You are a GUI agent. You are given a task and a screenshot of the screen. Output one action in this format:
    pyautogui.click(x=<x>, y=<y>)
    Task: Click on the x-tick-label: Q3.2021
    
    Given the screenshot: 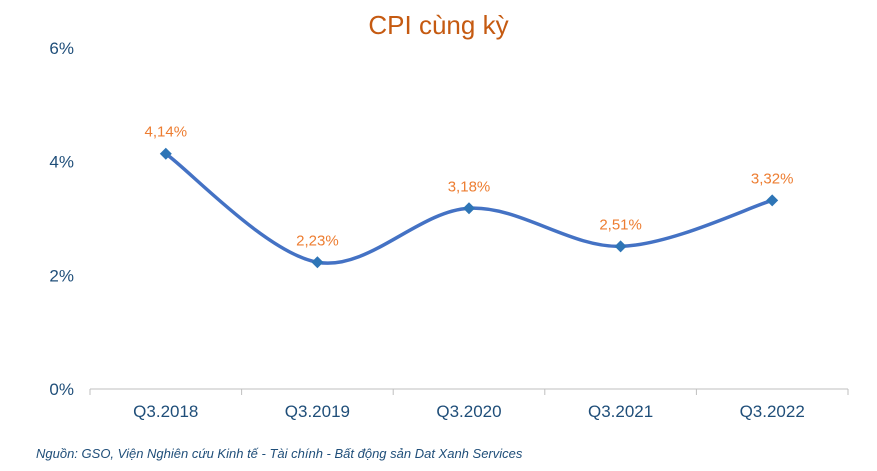 What is the action you would take?
    pyautogui.click(x=620, y=411)
    